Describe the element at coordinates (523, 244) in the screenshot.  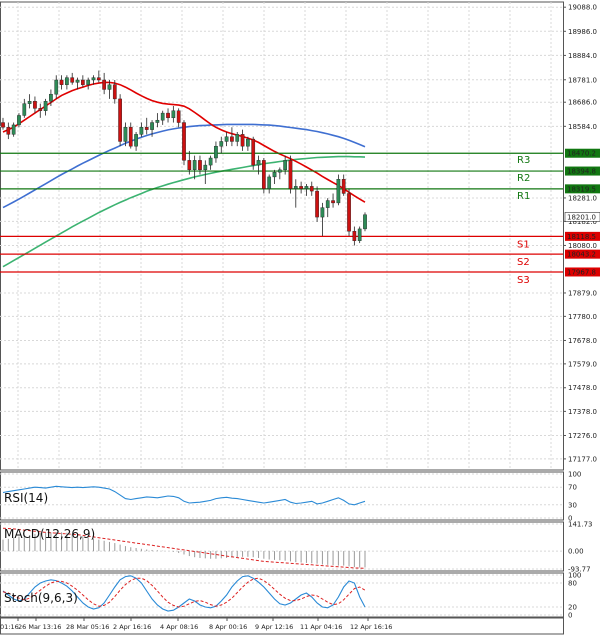
I see `level-label-s1: S1` at that location.